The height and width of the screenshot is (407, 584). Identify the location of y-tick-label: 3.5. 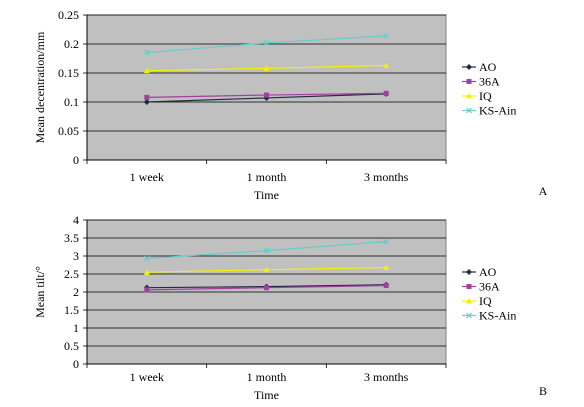
(71, 238).